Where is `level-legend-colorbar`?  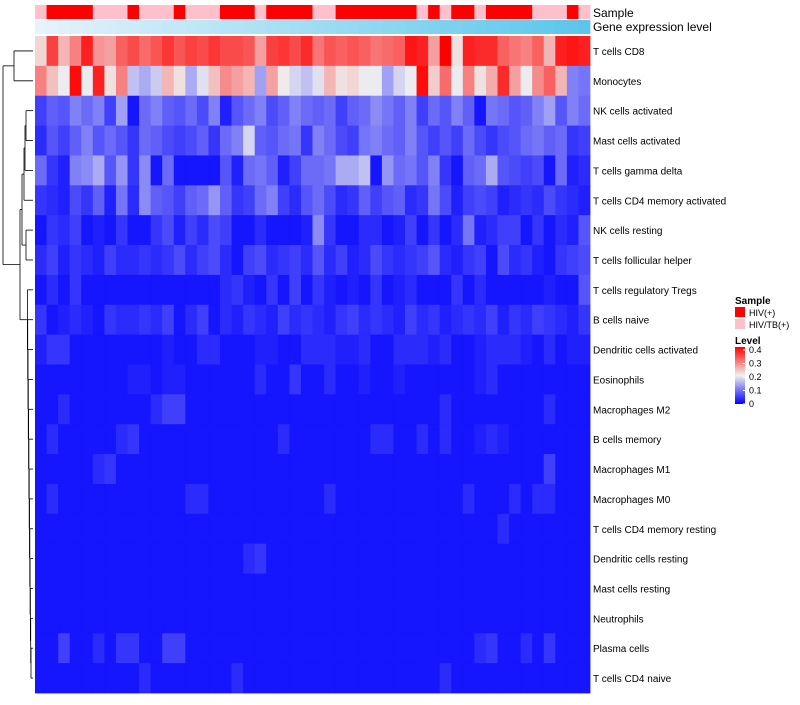
level-legend-colorbar is located at coordinates (740, 375).